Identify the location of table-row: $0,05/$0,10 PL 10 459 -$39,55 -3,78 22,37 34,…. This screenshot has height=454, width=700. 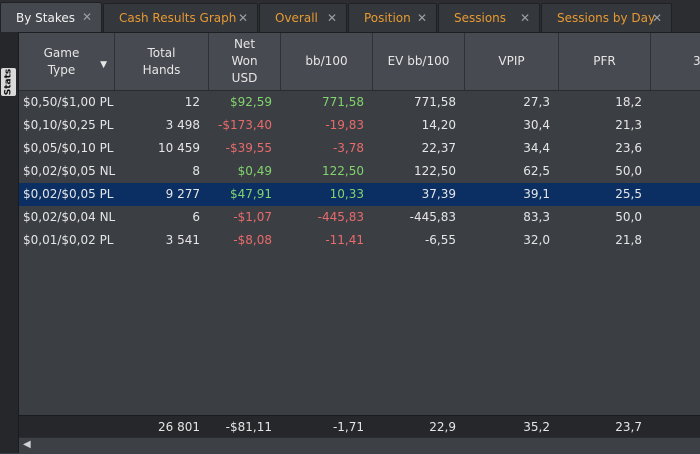
(359, 148).